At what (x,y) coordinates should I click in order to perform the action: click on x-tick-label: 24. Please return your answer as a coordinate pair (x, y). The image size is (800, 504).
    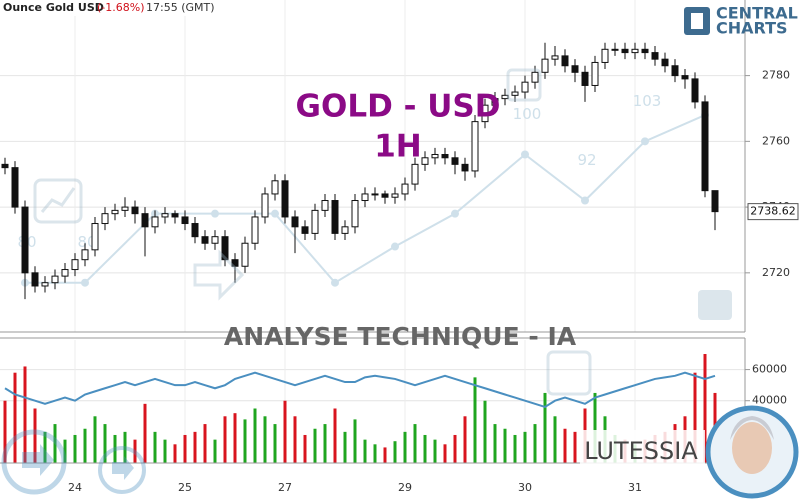
    Looking at the image, I should click on (75, 487).